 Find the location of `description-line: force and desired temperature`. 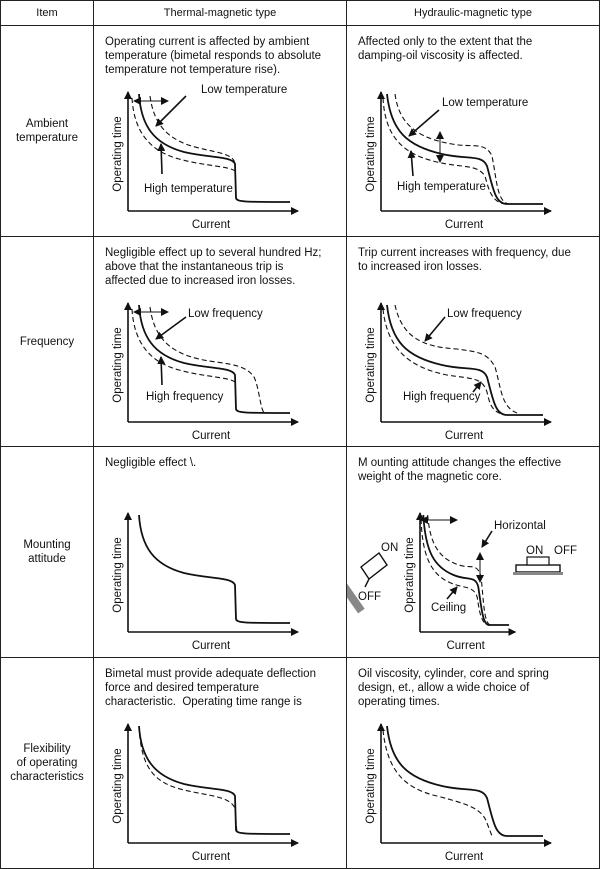

description-line: force and desired temperature is located at coordinates (182, 688).